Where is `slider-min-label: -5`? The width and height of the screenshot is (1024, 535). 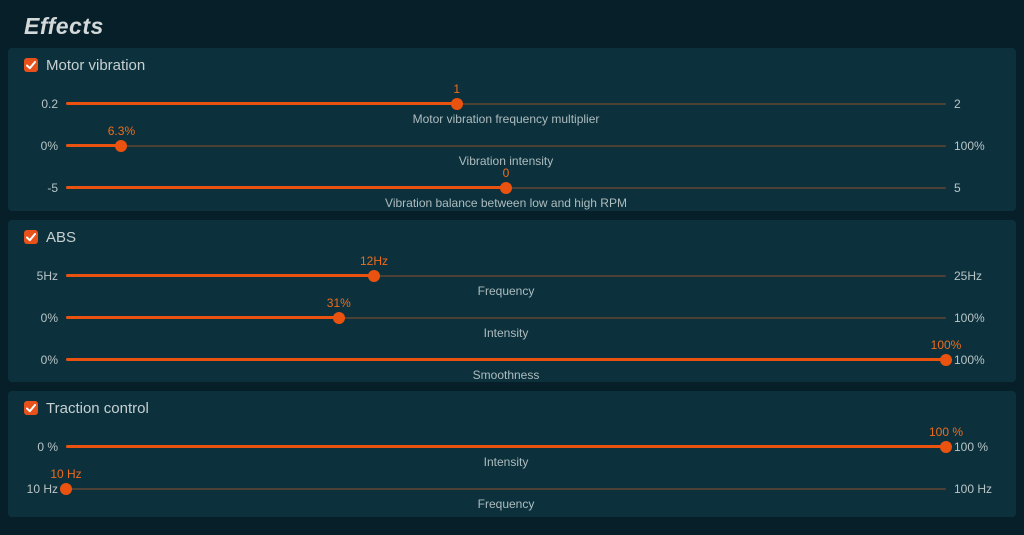
slider-min-label: -5 is located at coordinates (52, 188).